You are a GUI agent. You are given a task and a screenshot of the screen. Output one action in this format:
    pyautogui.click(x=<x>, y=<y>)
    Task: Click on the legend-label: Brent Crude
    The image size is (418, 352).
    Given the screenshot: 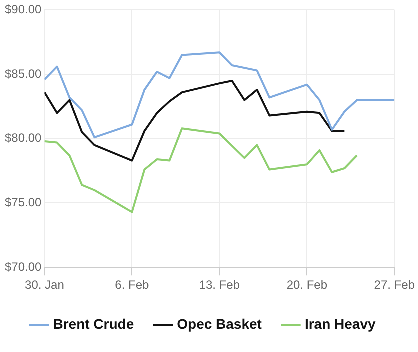 What is the action you would take?
    pyautogui.click(x=93, y=324)
    